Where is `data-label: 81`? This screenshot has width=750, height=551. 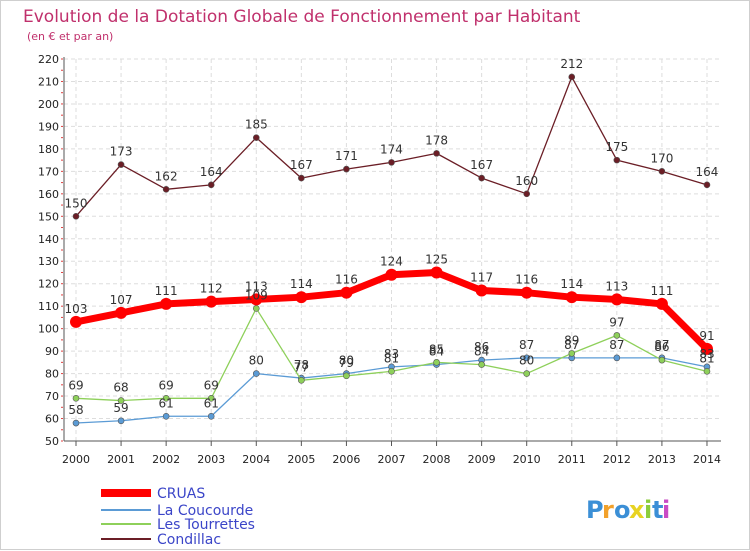 data-label: 81 is located at coordinates (391, 358).